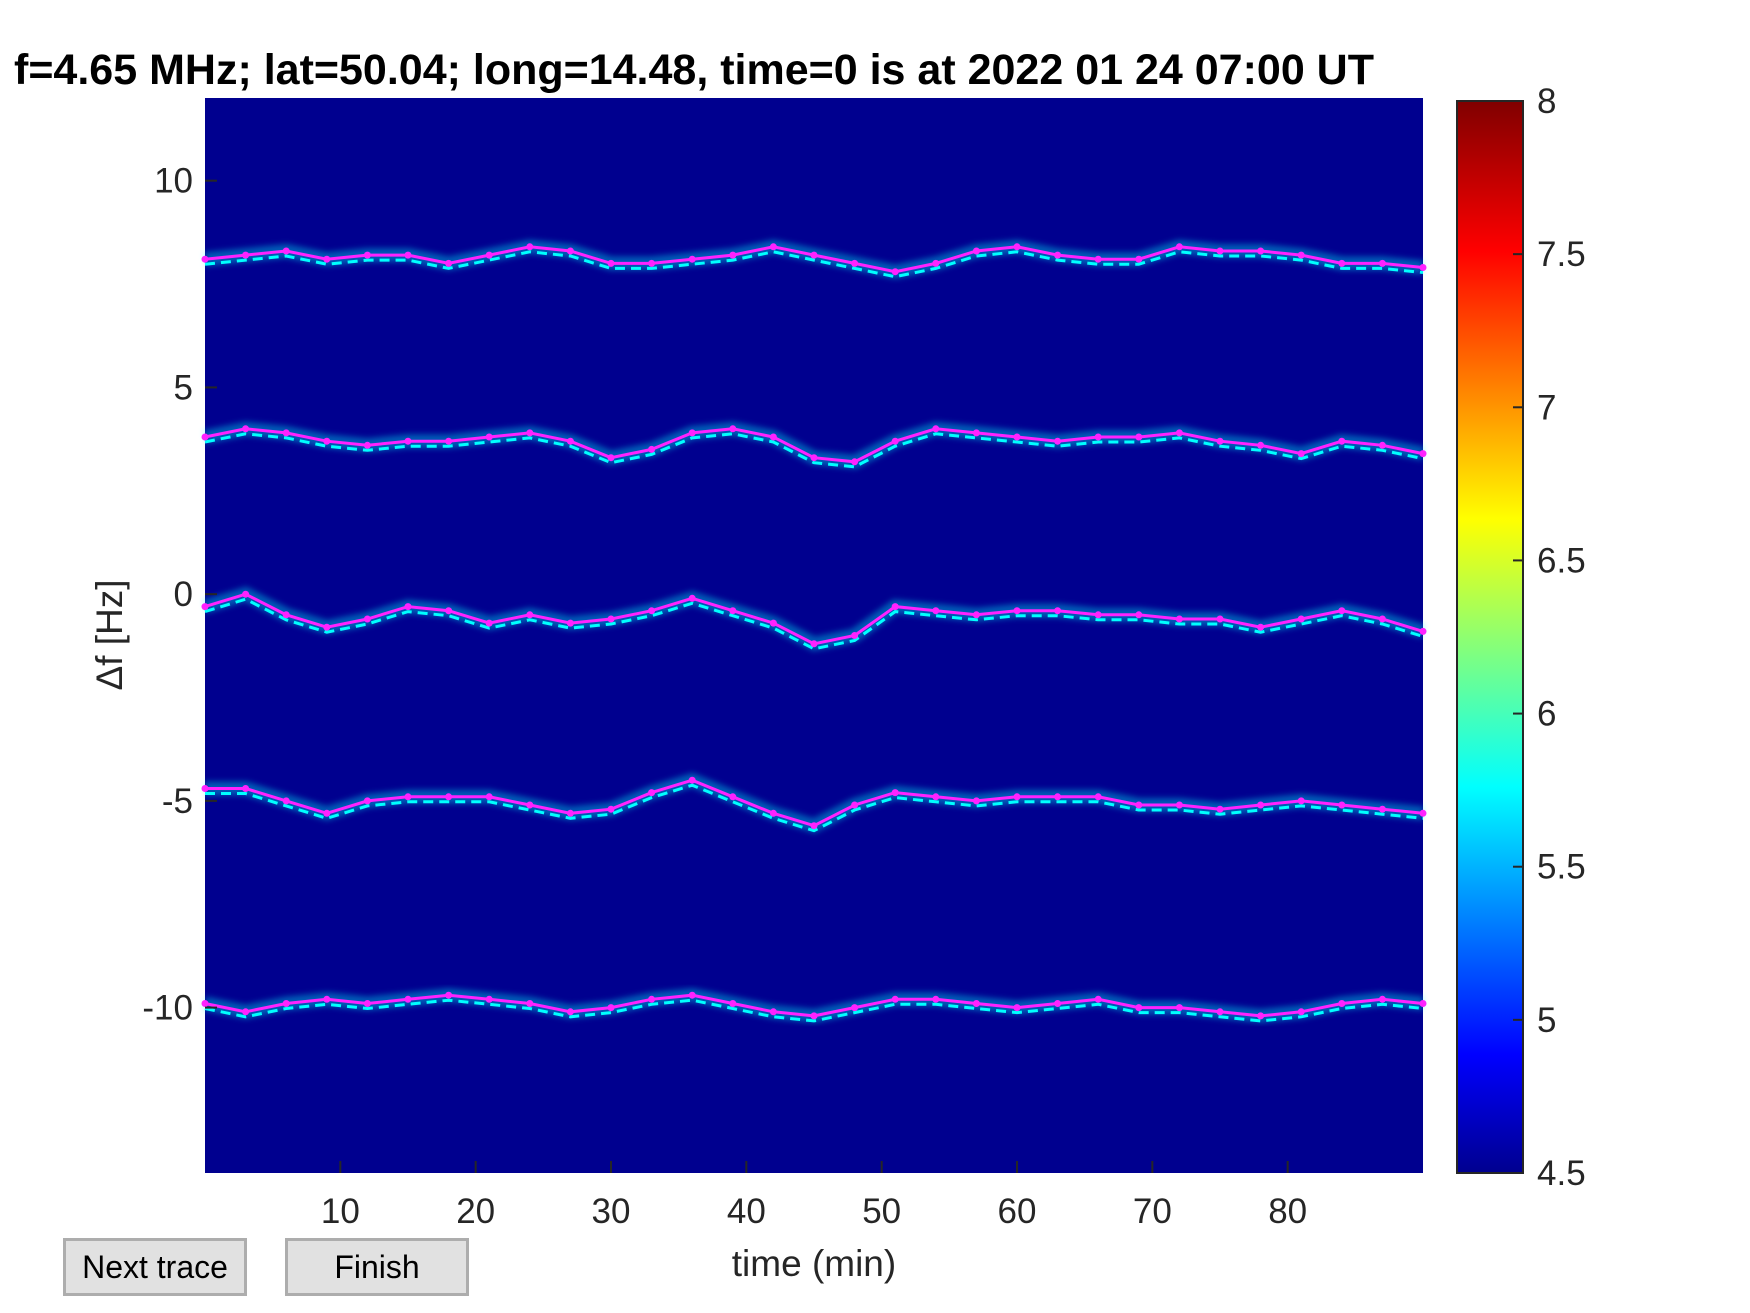 Image resolution: width=1750 pixels, height=1313 pixels. I want to click on colorbar-tick-label: 6.5, so click(1561, 560).